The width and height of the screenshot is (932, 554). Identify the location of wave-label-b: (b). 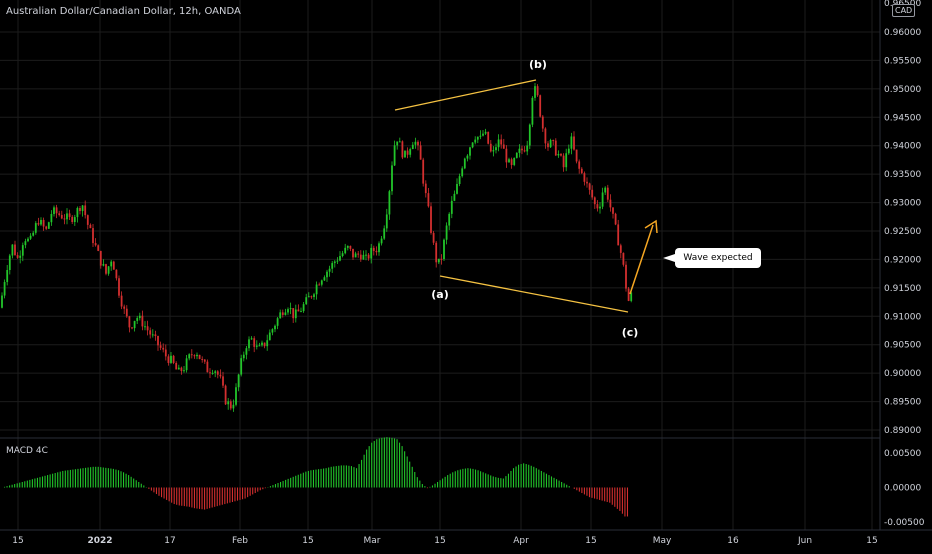
(538, 64).